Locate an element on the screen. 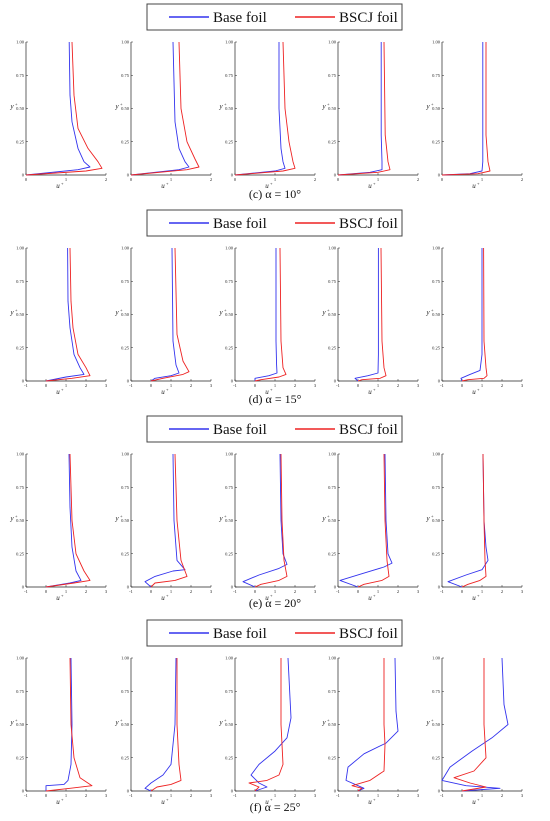  chart-caption: (f) α = 25° is located at coordinates (275, 807).